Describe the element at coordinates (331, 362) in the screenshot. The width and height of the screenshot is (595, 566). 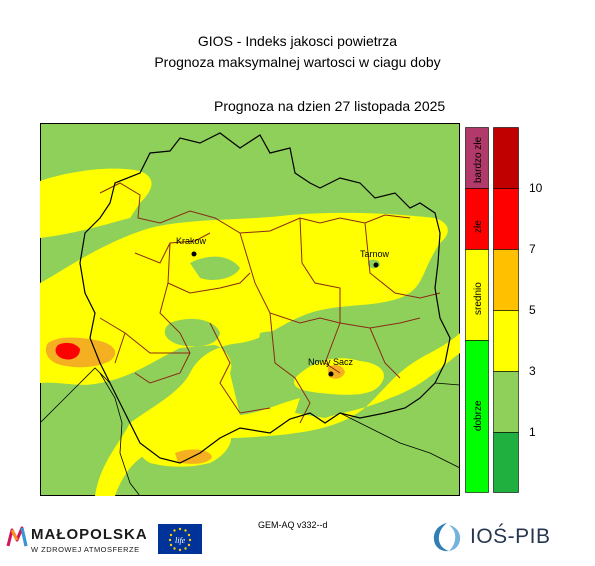
I see `city-label-nowy-sacz: Nowy Sacz` at that location.